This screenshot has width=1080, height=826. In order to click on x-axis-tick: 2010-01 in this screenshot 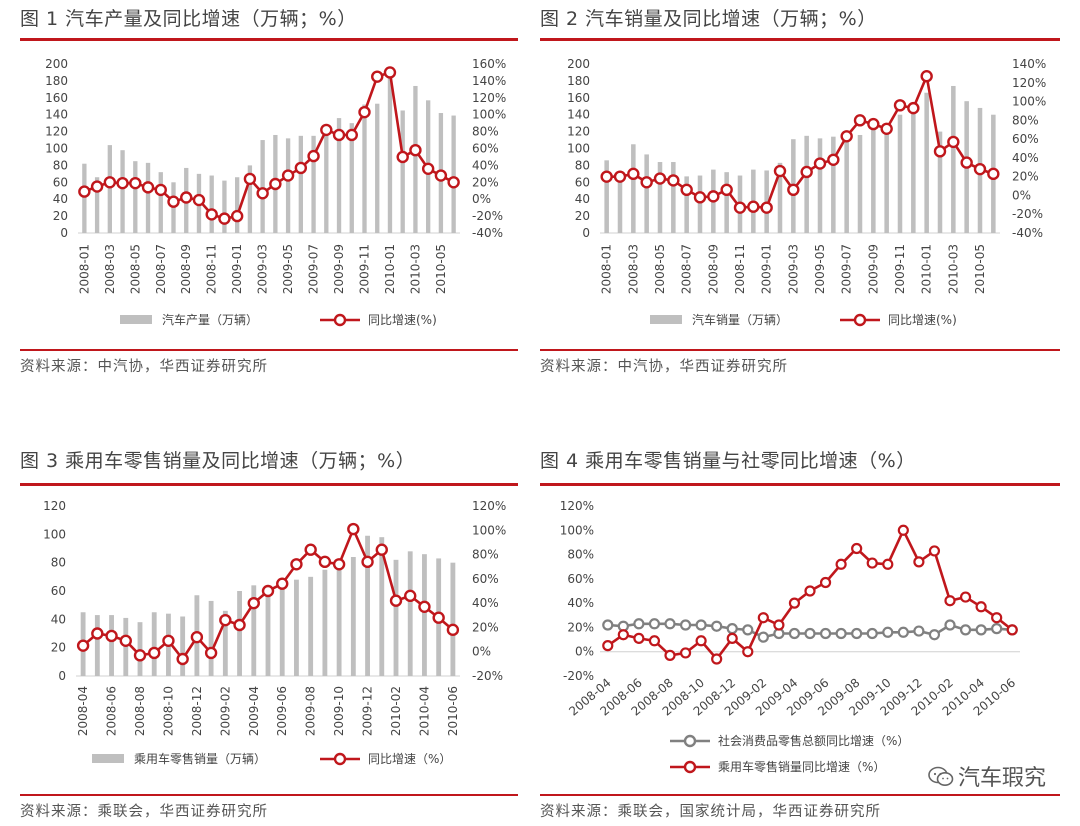, I will do `click(927, 269)`.